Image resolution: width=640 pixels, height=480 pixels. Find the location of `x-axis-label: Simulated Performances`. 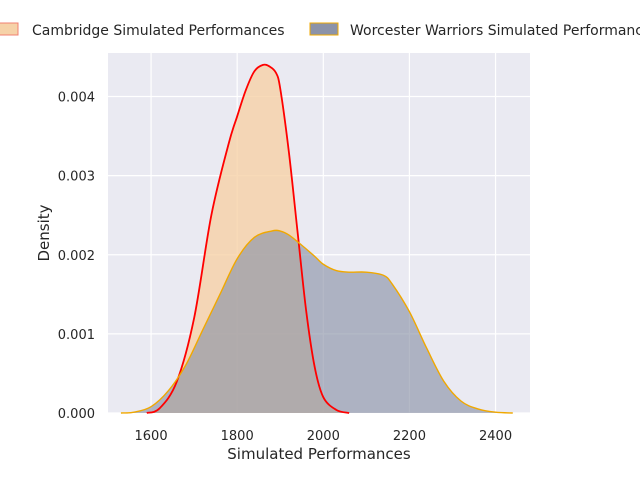

x-axis-label: Simulated Performances is located at coordinates (319, 454).